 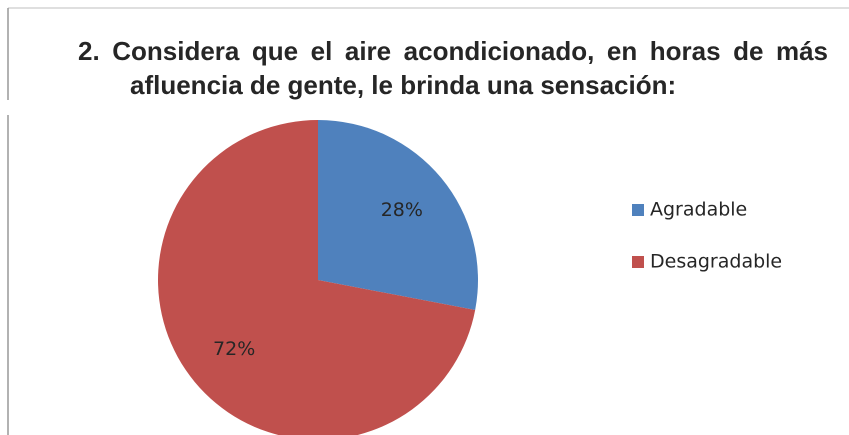 I want to click on pie-slice, so click(x=398, y=215).